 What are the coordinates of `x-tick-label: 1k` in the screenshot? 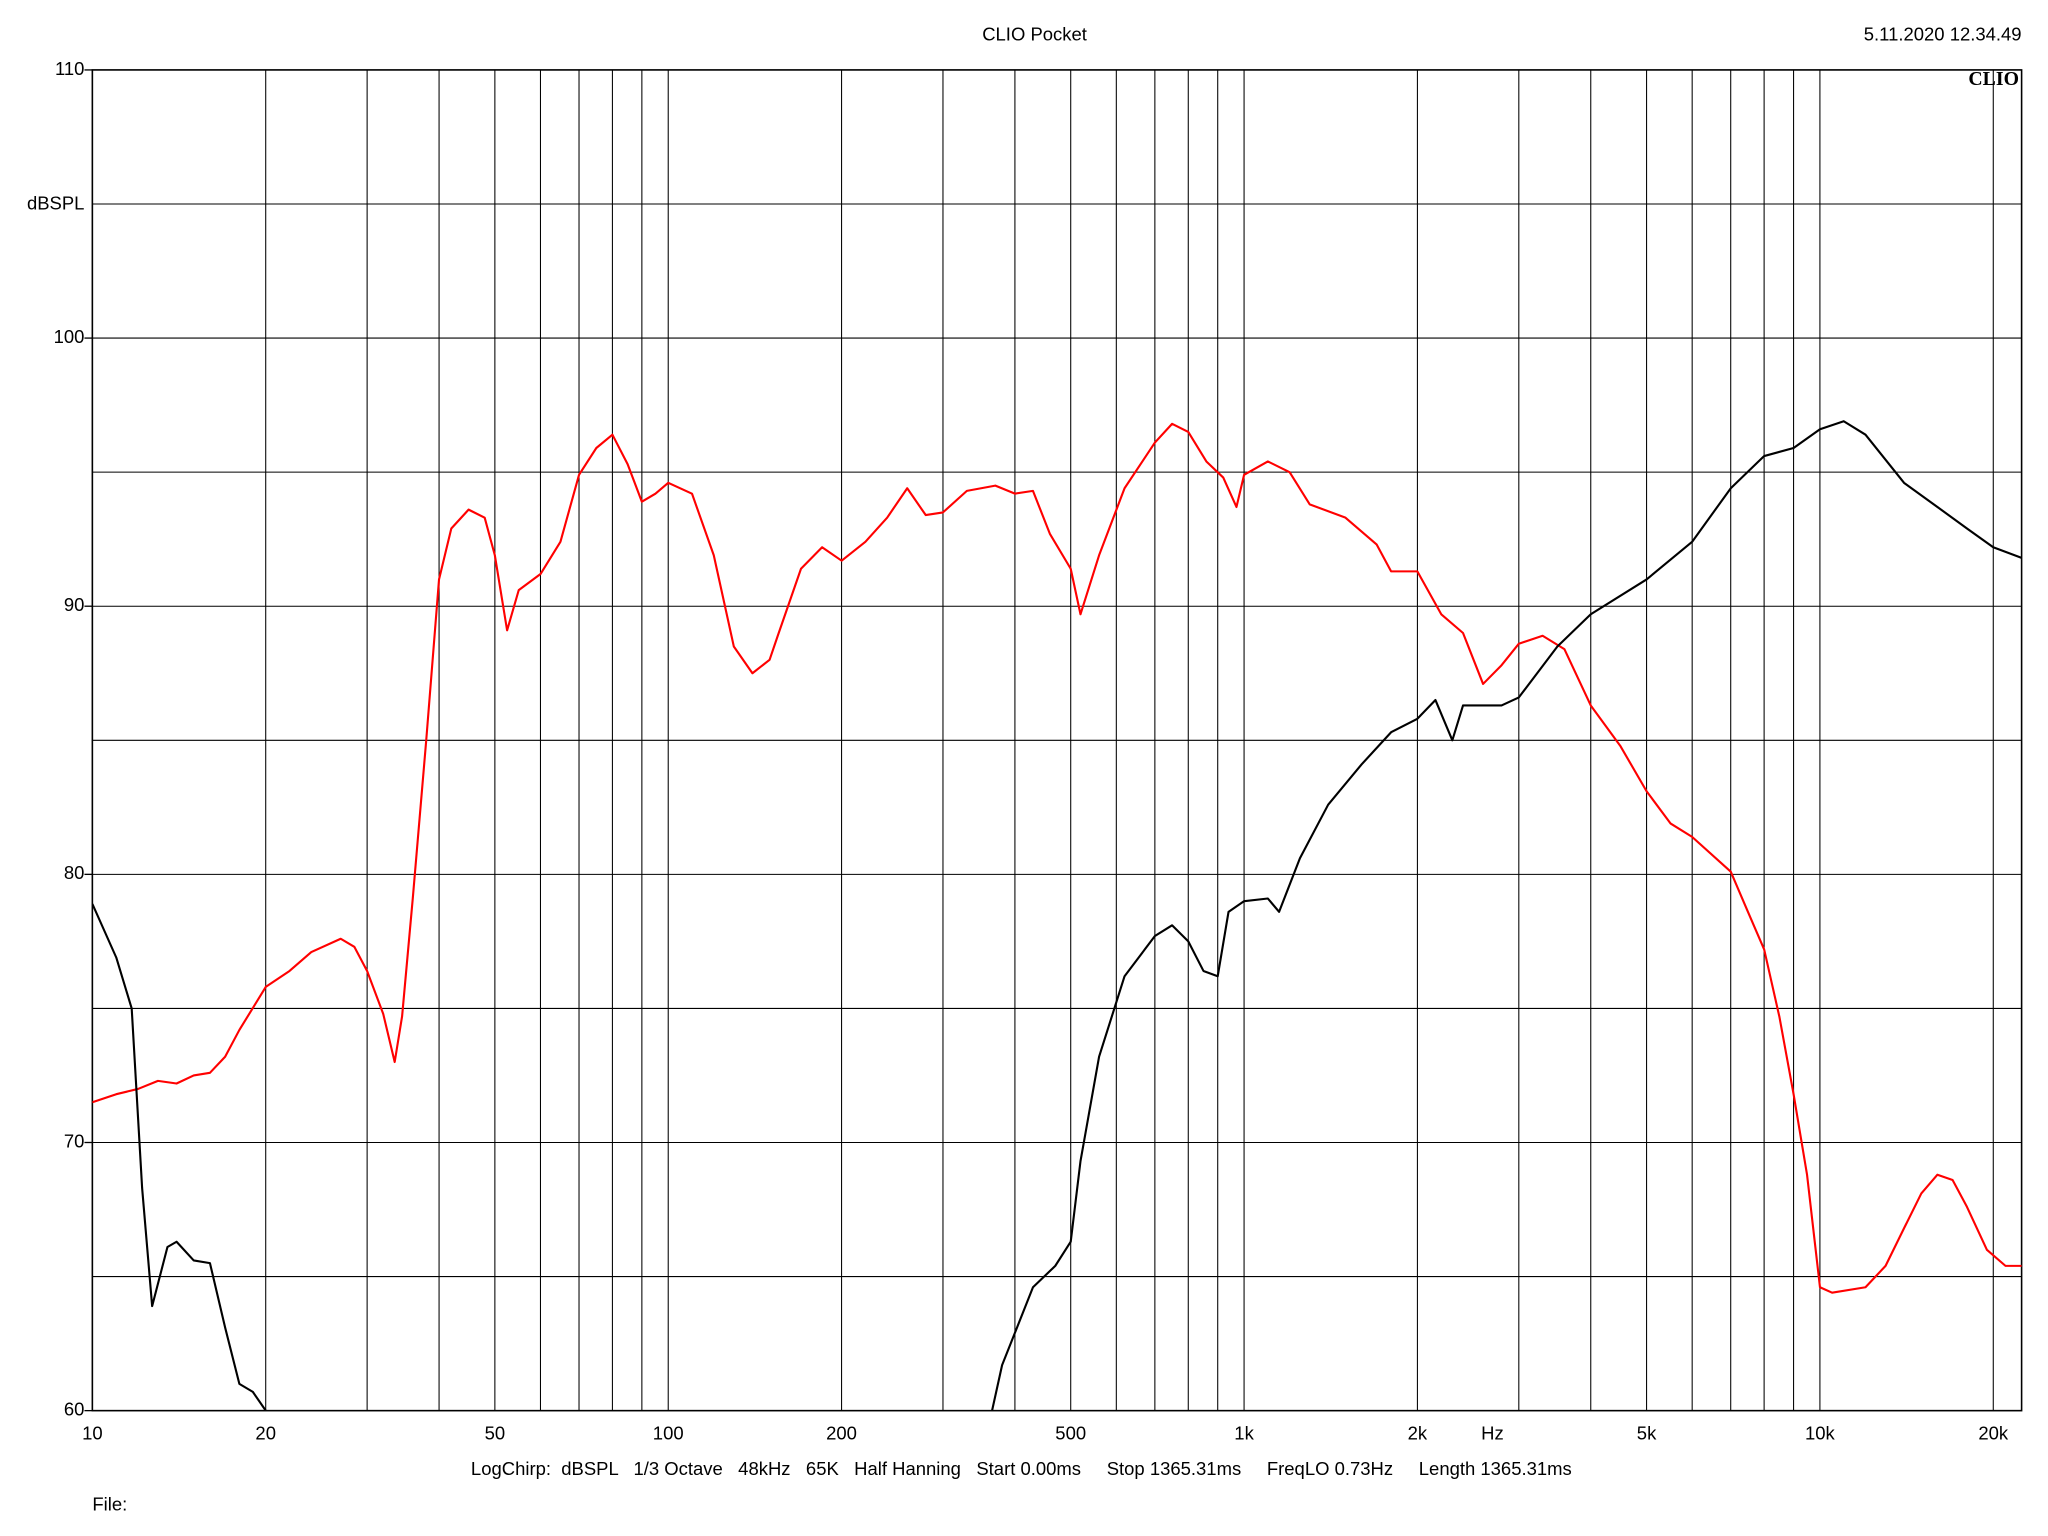 It's located at (1244, 1432).